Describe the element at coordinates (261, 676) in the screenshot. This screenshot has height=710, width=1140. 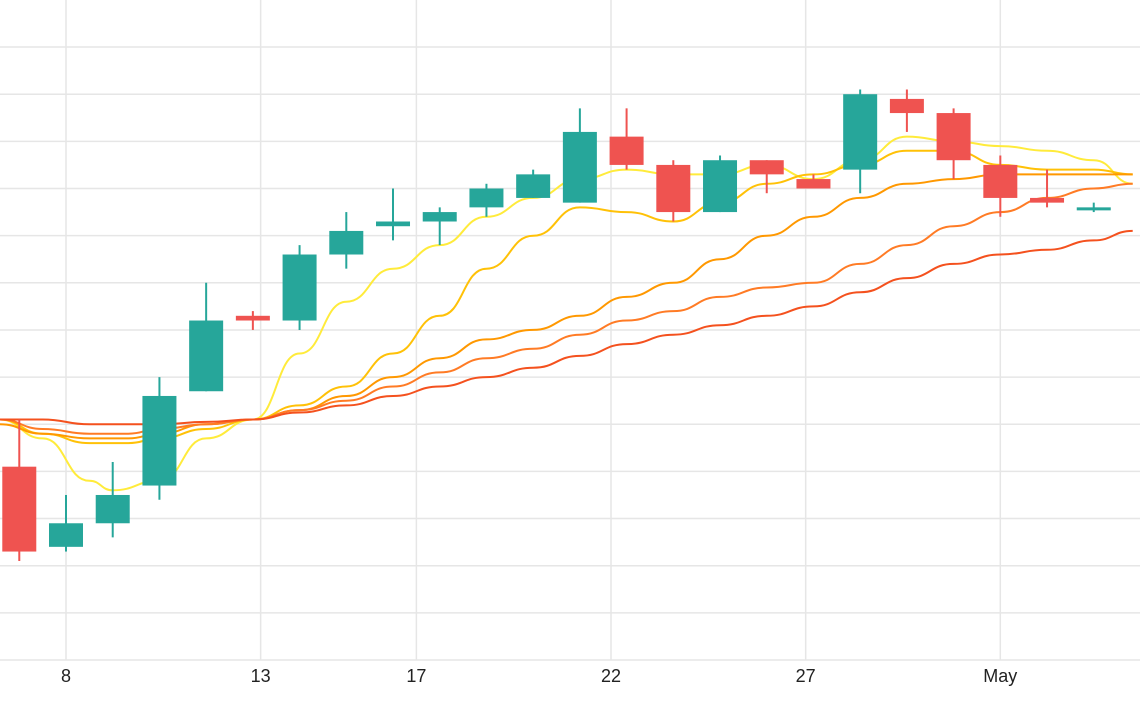
I see `x-tick-label: 13` at that location.